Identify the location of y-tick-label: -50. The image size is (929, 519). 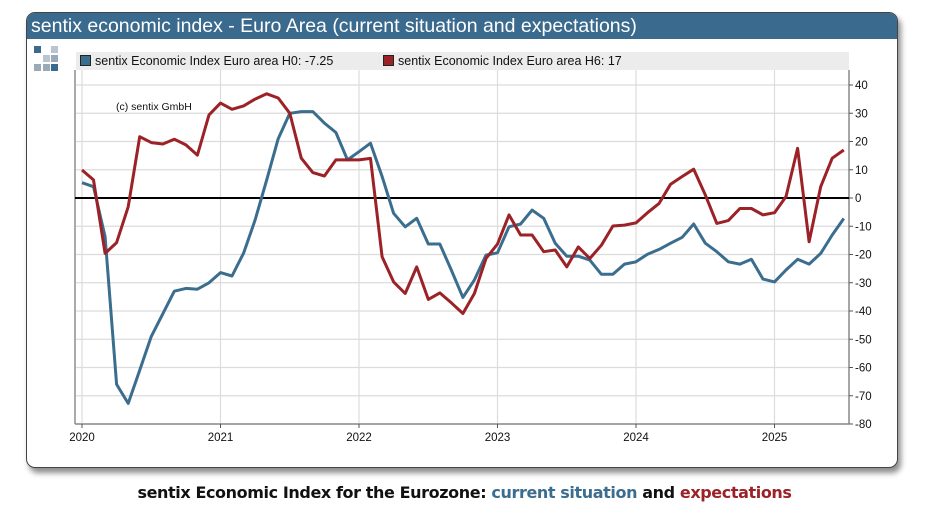
(863, 340).